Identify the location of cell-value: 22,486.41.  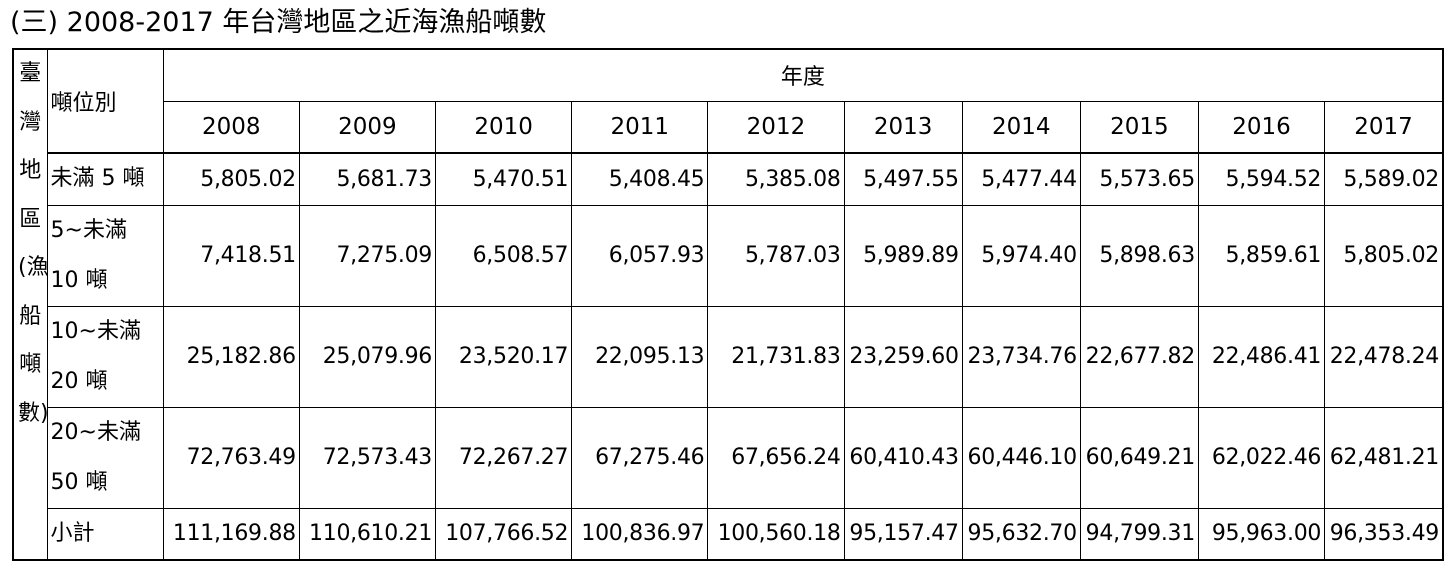
(1261, 356).